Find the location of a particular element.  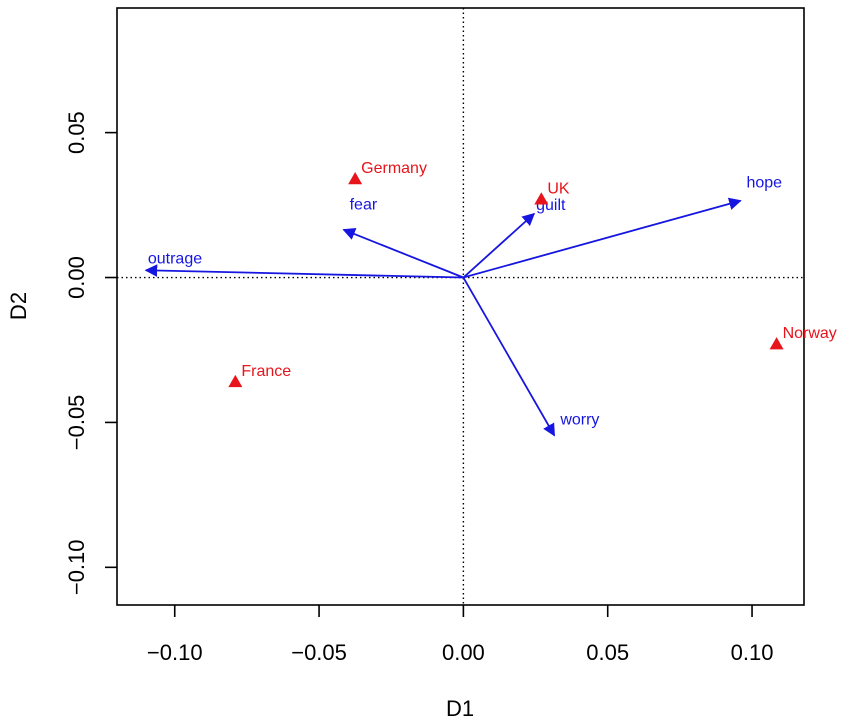

x-tick-label: −0.05 is located at coordinates (319, 652).